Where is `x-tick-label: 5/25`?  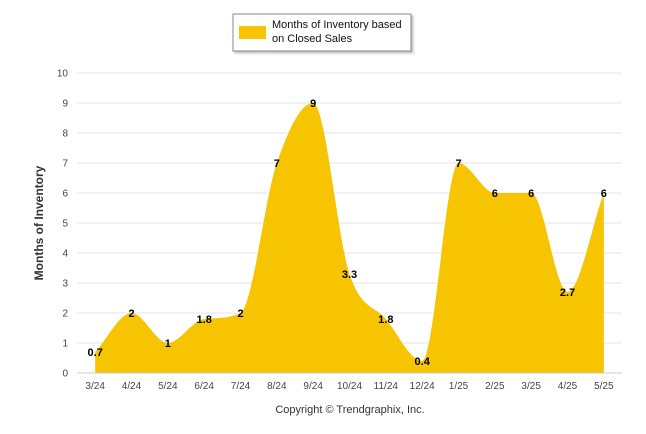
x-tick-label: 5/25 is located at coordinates (604, 386).